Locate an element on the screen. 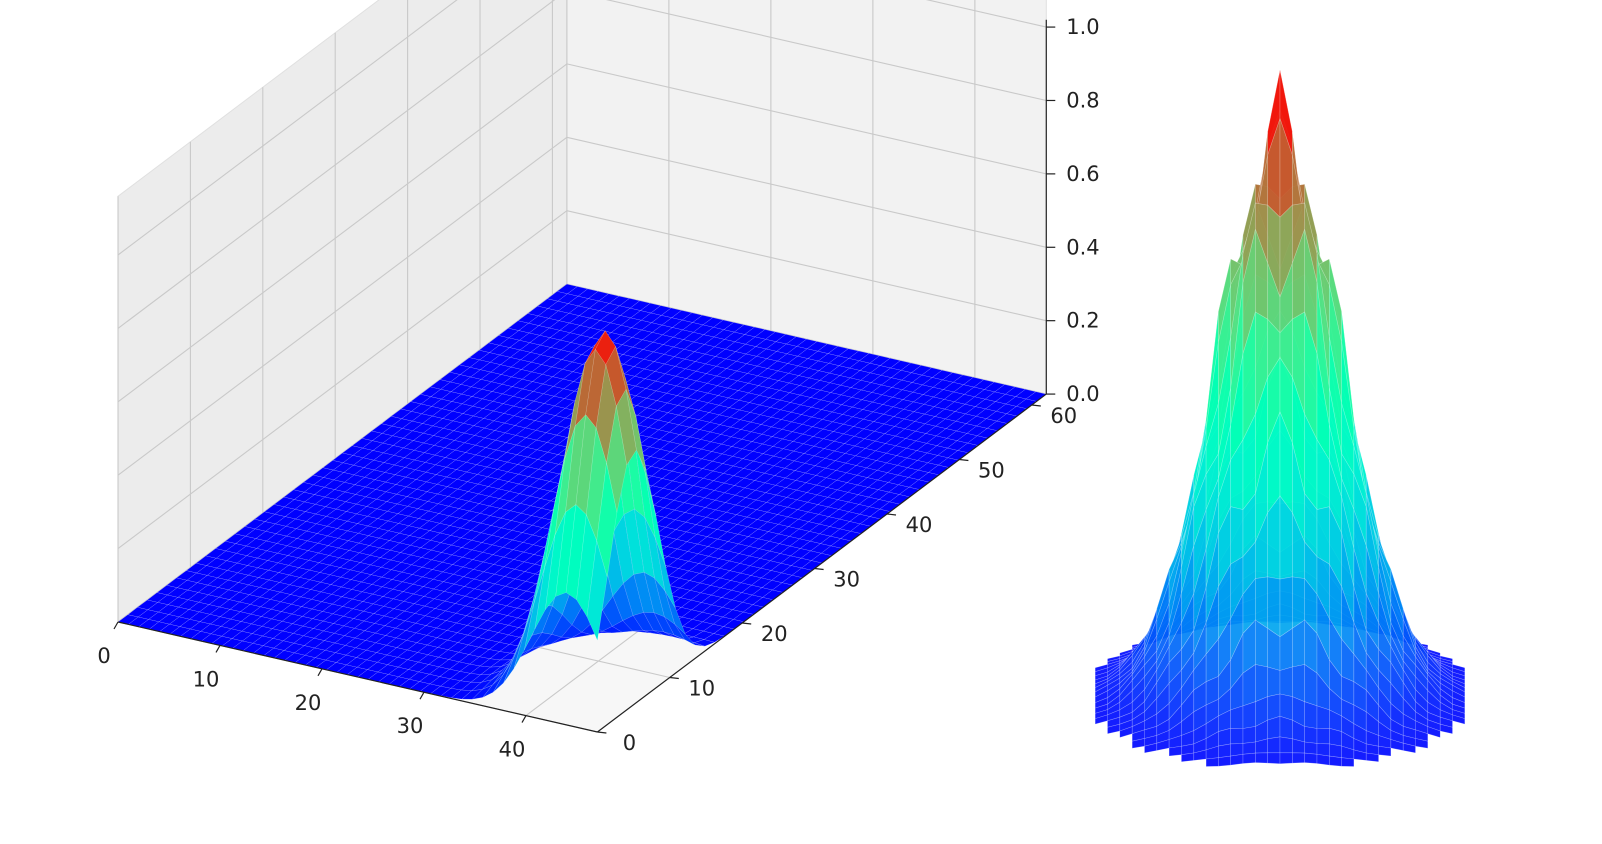 The width and height of the screenshot is (1602, 844). y-tick-label: 20 is located at coordinates (774, 634).